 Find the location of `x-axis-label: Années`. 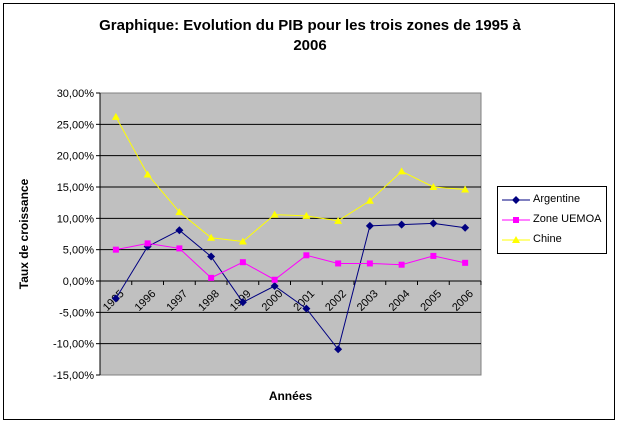

x-axis-label: Années is located at coordinates (291, 396).